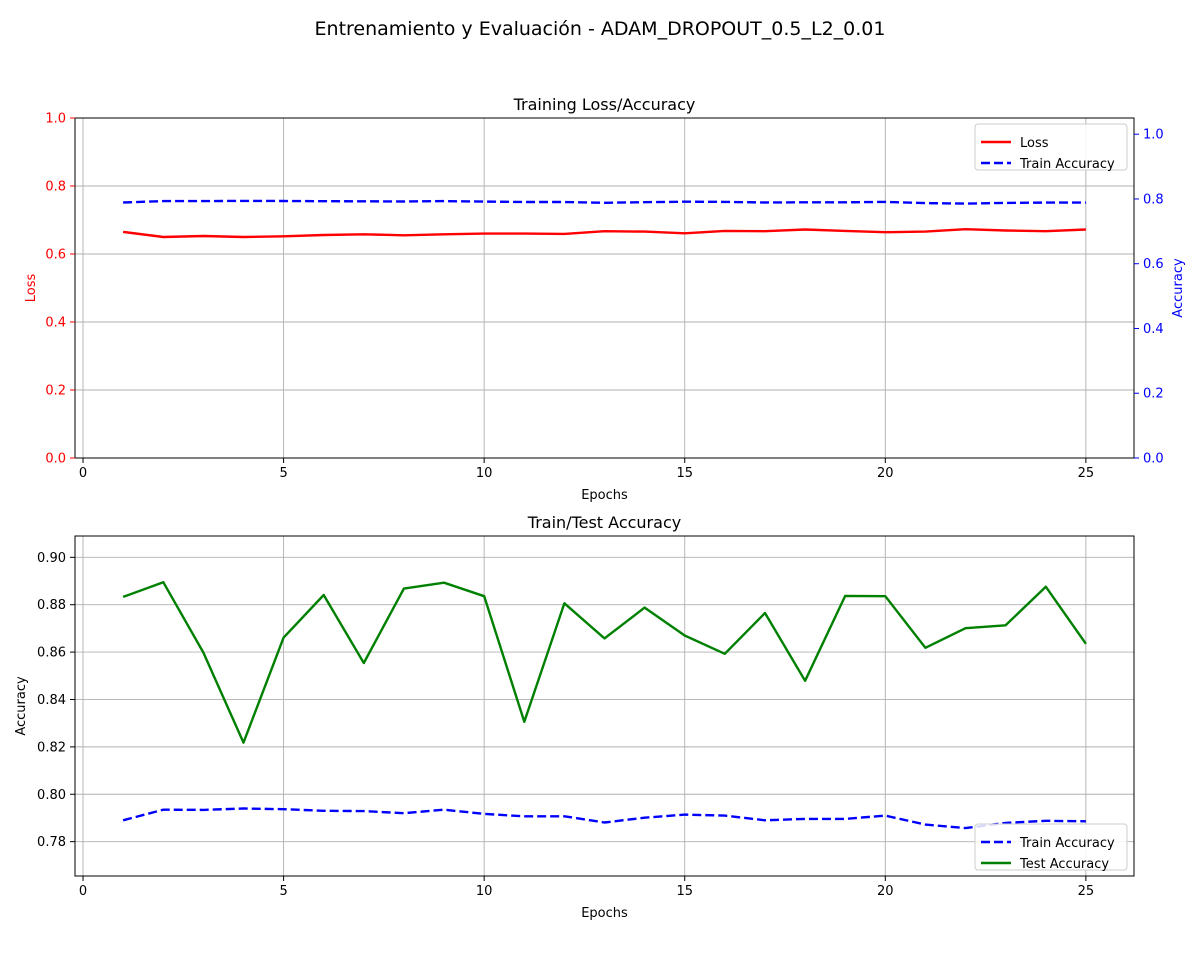  I want to click on y-right-axis-label: Accuracy, so click(1178, 288).